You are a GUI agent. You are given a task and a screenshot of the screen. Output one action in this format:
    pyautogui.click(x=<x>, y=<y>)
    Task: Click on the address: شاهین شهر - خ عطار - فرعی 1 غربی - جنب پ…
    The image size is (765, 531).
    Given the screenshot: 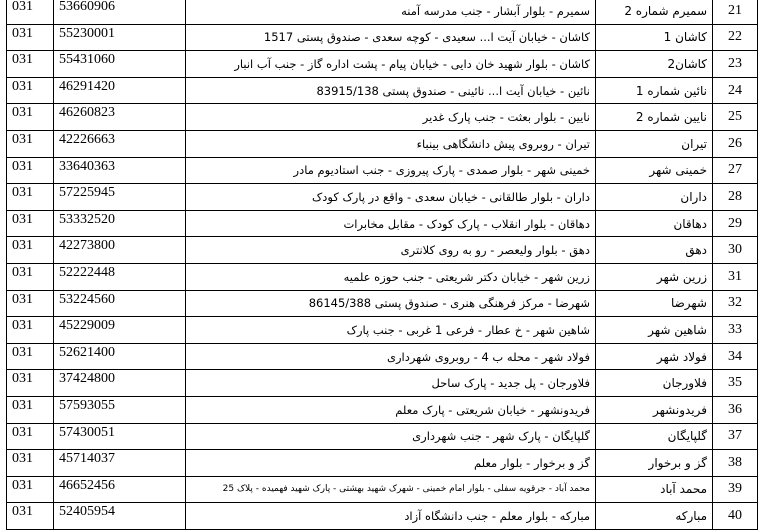 What is the action you would take?
    pyautogui.click(x=390, y=330)
    